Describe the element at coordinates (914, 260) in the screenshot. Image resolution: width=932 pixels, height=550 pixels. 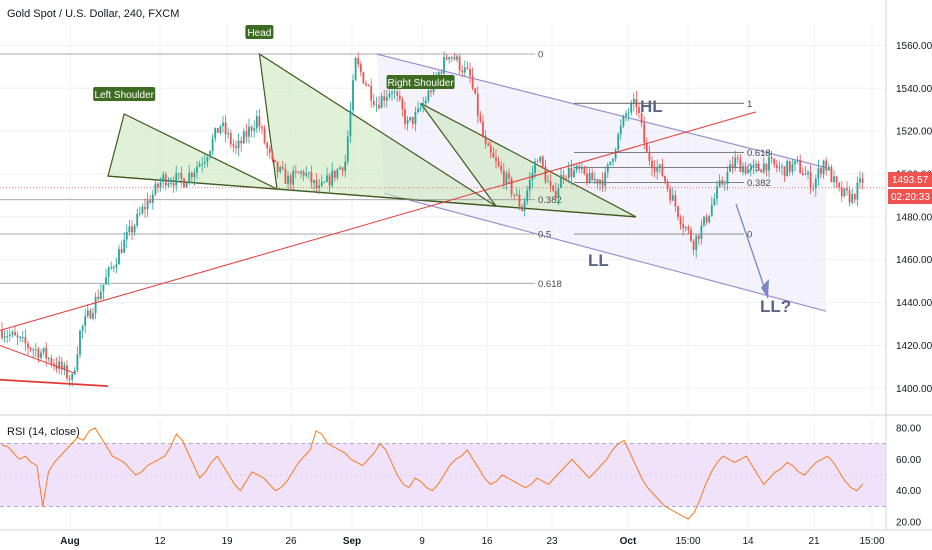
I see `price-tick-label: 1460.00` at that location.